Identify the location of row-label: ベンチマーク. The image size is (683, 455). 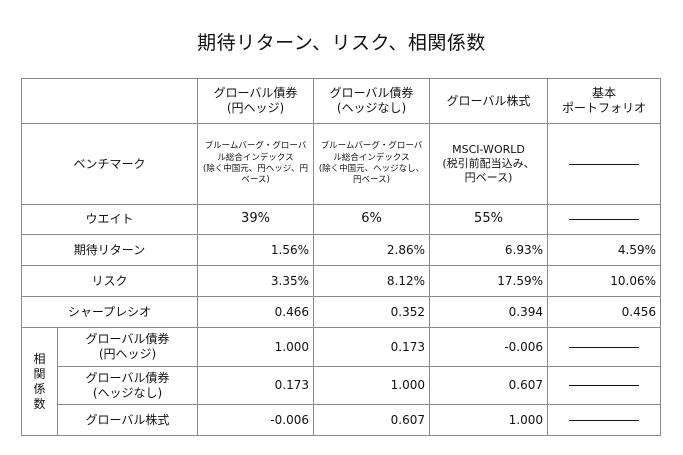
(109, 164).